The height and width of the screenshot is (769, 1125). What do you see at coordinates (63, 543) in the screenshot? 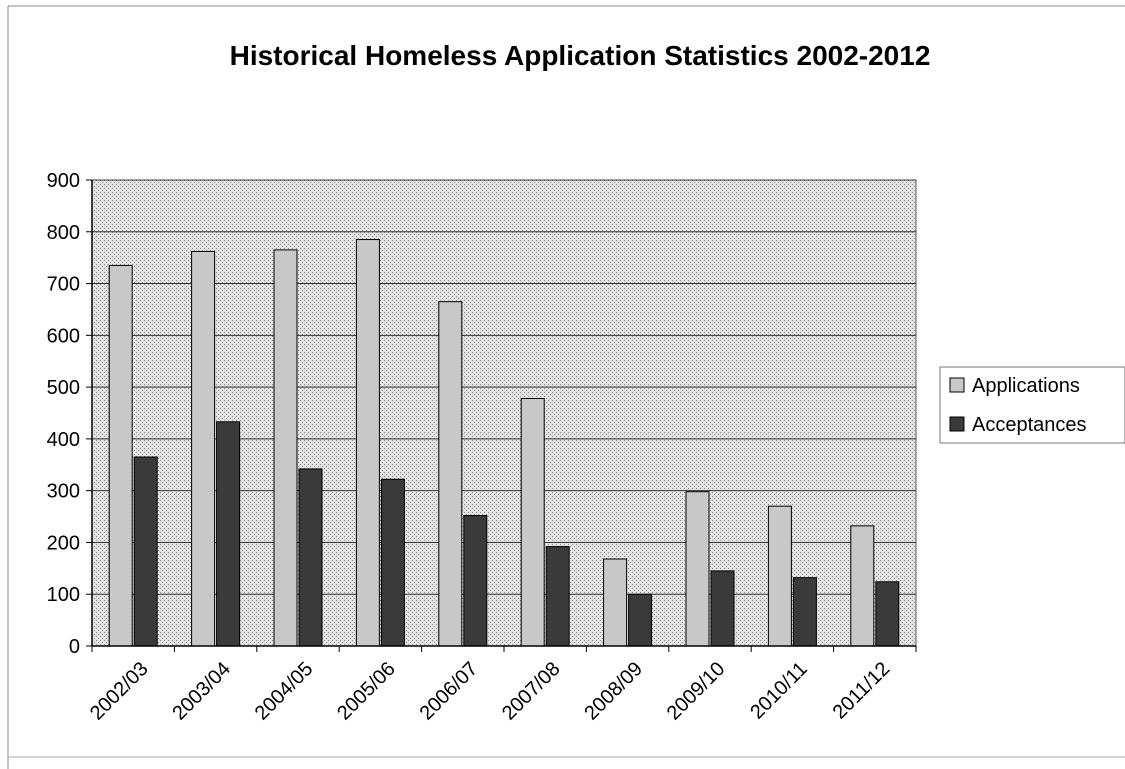
I see `y-tick-label: 200` at bounding box center [63, 543].